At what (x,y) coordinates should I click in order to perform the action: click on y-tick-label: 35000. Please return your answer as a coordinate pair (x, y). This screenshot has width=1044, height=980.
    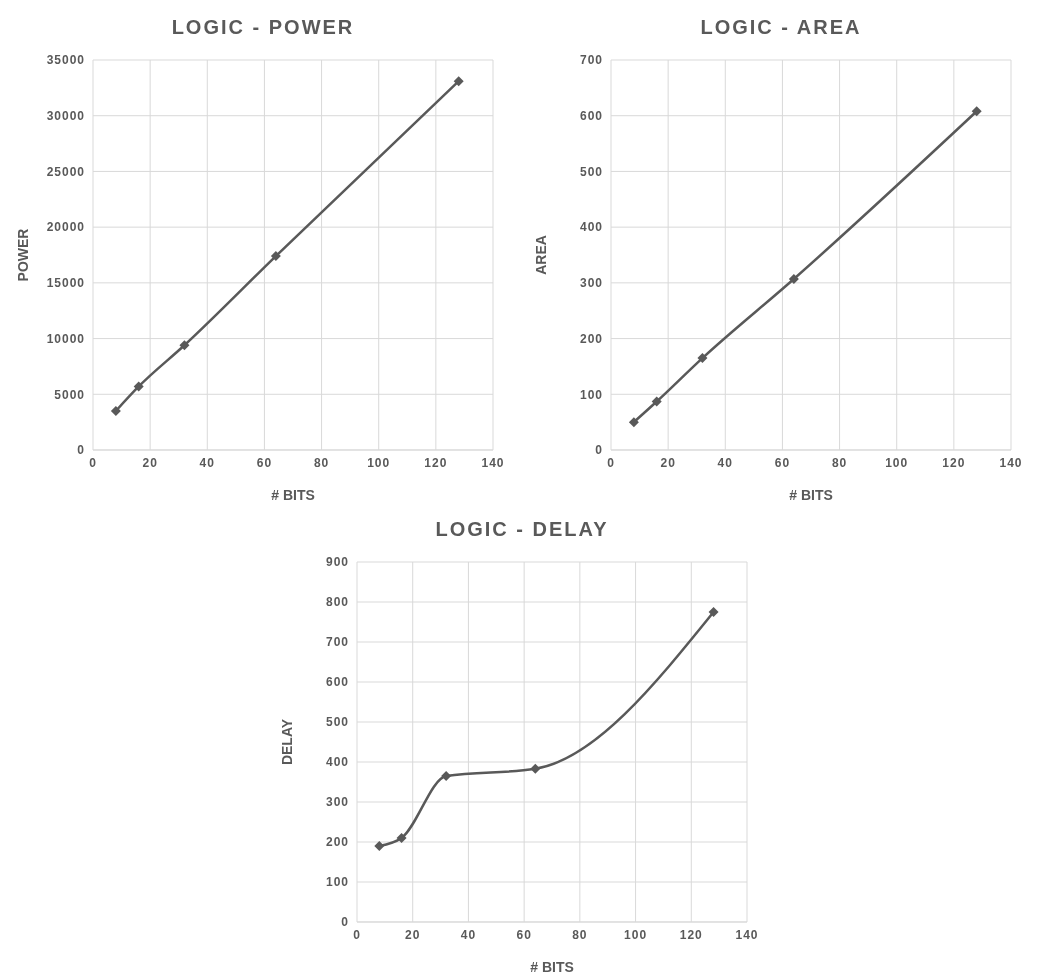
    Looking at the image, I should click on (65, 60).